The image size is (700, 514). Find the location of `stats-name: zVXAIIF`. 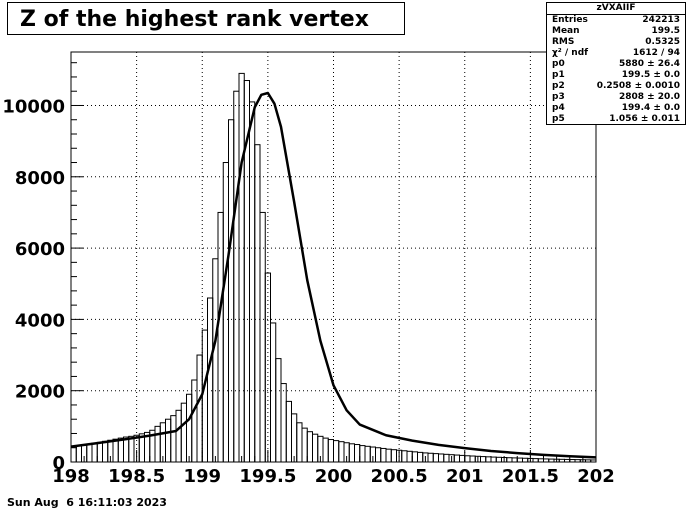

stats-name: zVXAIIF is located at coordinates (616, 9).